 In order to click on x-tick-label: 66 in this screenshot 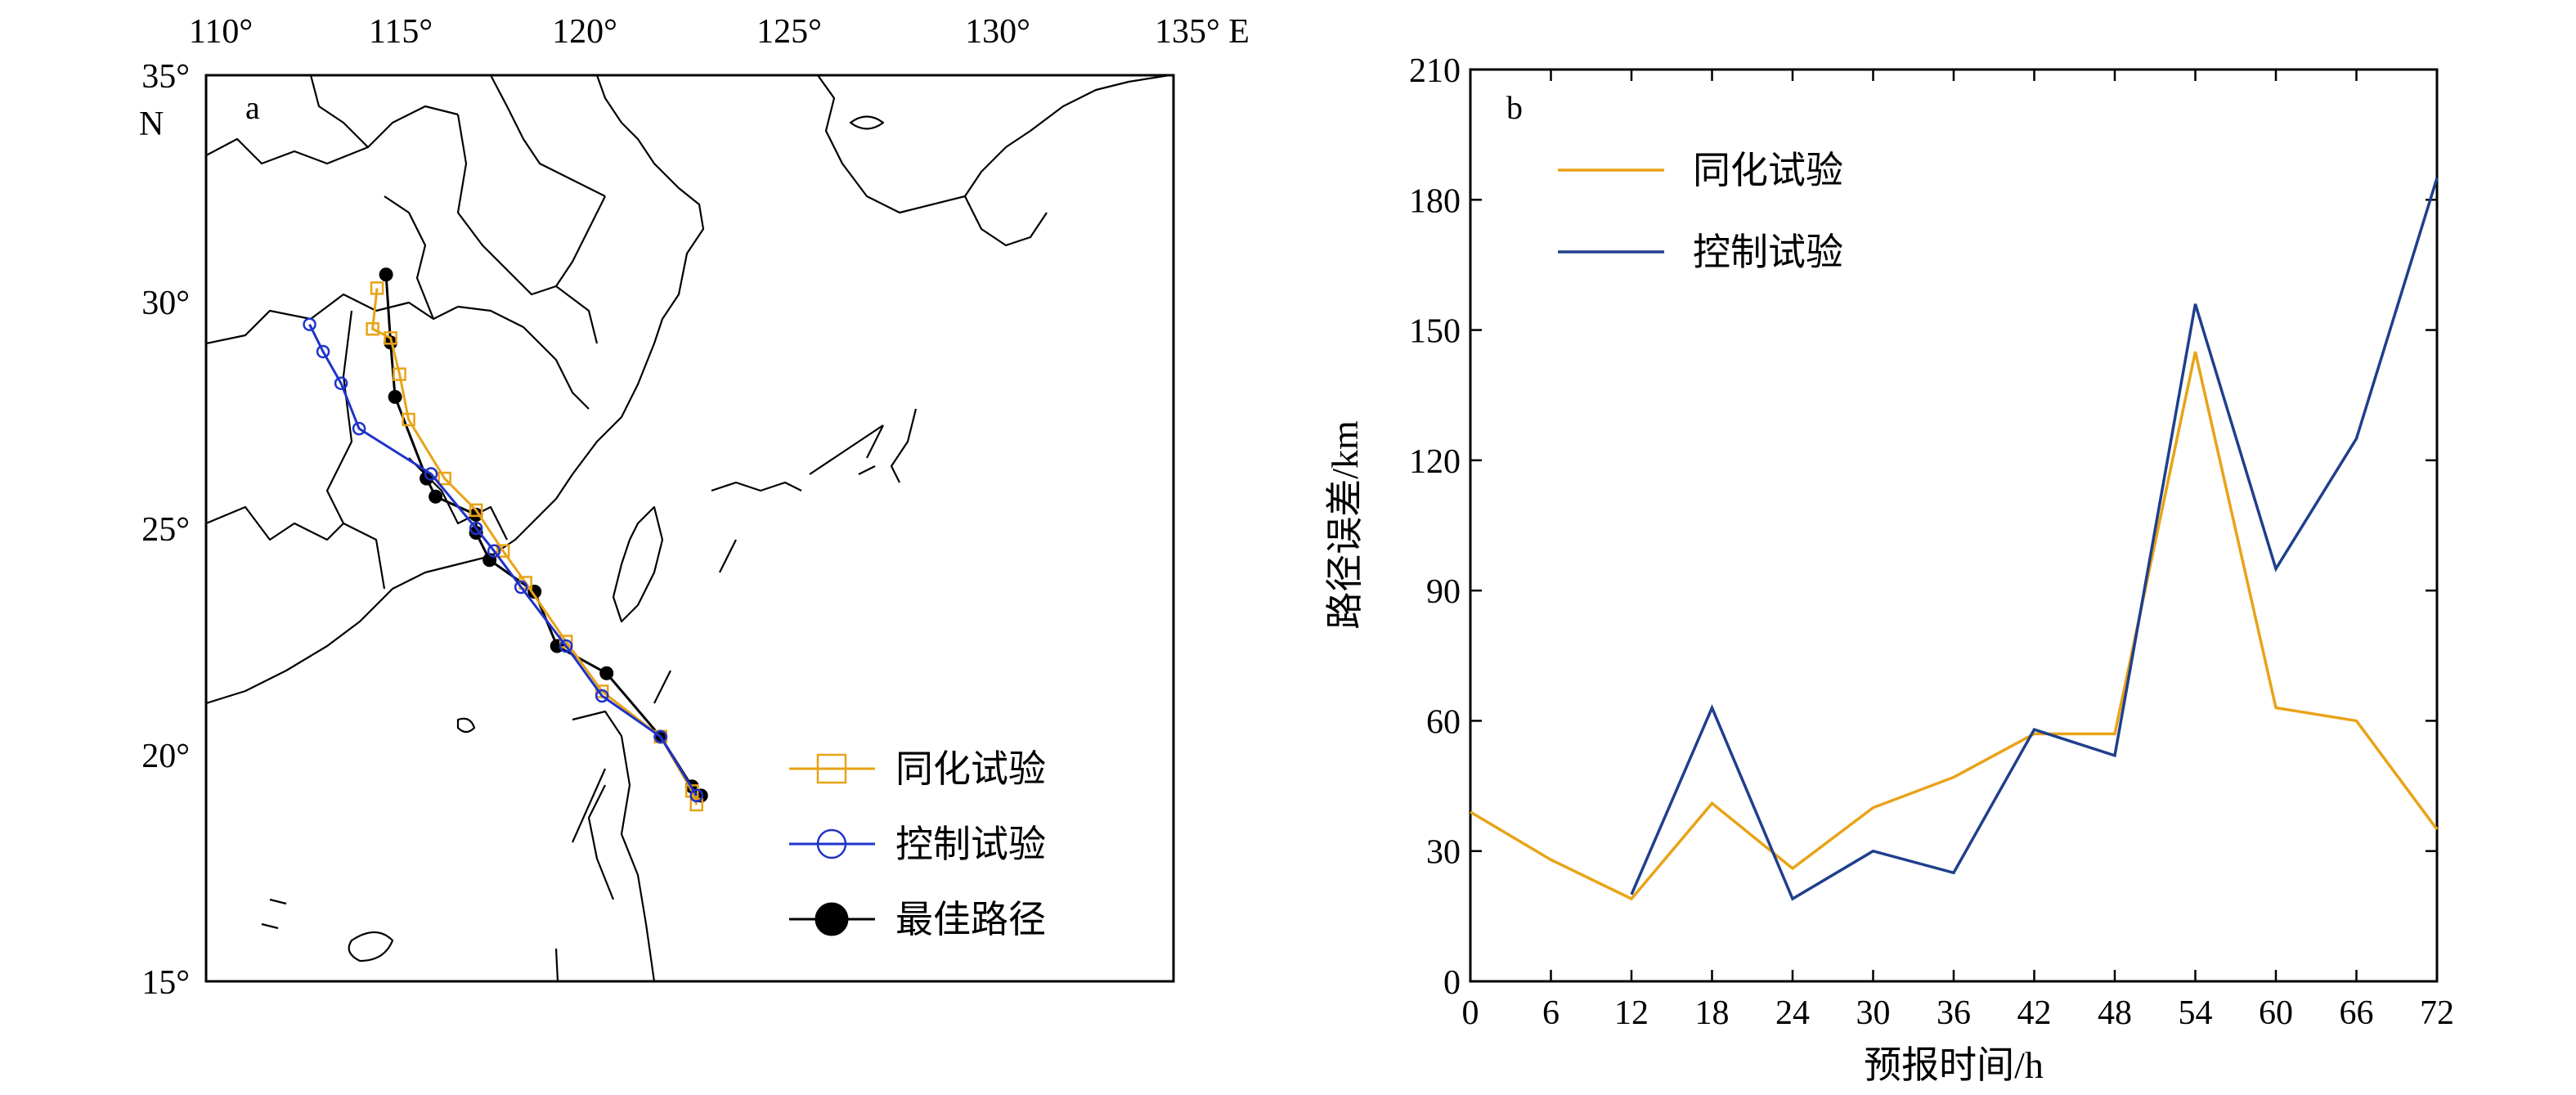, I will do `click(2357, 1013)`.